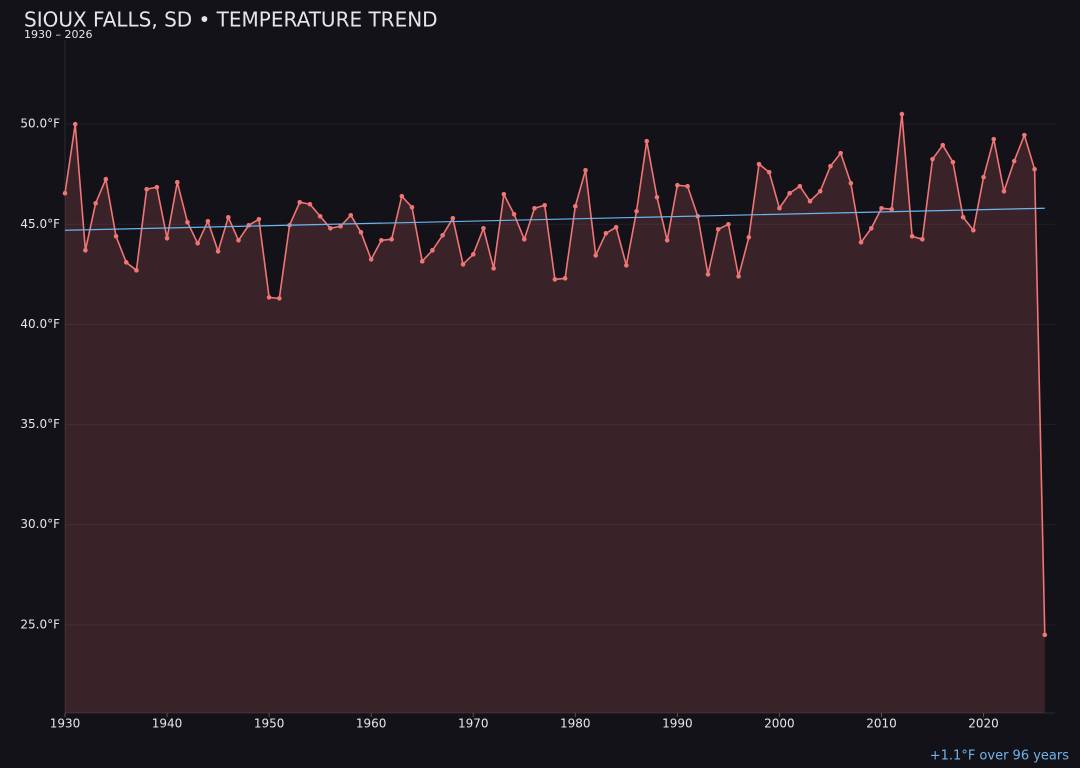 This screenshot has height=768, width=1080. Describe the element at coordinates (40, 124) in the screenshot. I see `y-tick-label: 50.0°F` at that location.